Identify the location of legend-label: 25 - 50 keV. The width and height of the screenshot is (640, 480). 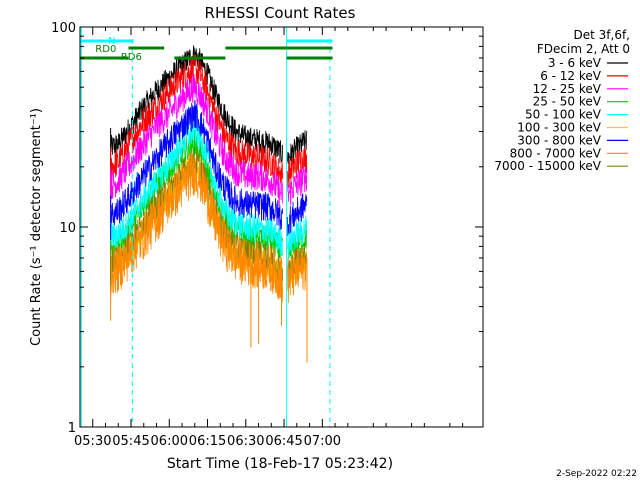
(567, 102).